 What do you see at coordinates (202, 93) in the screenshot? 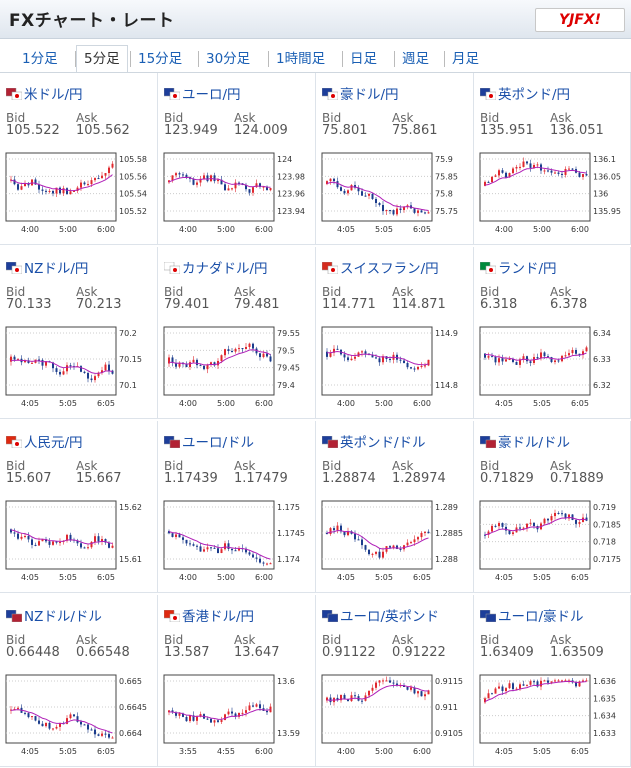
I see `pair-link: ユーロ/円` at bounding box center [202, 93].